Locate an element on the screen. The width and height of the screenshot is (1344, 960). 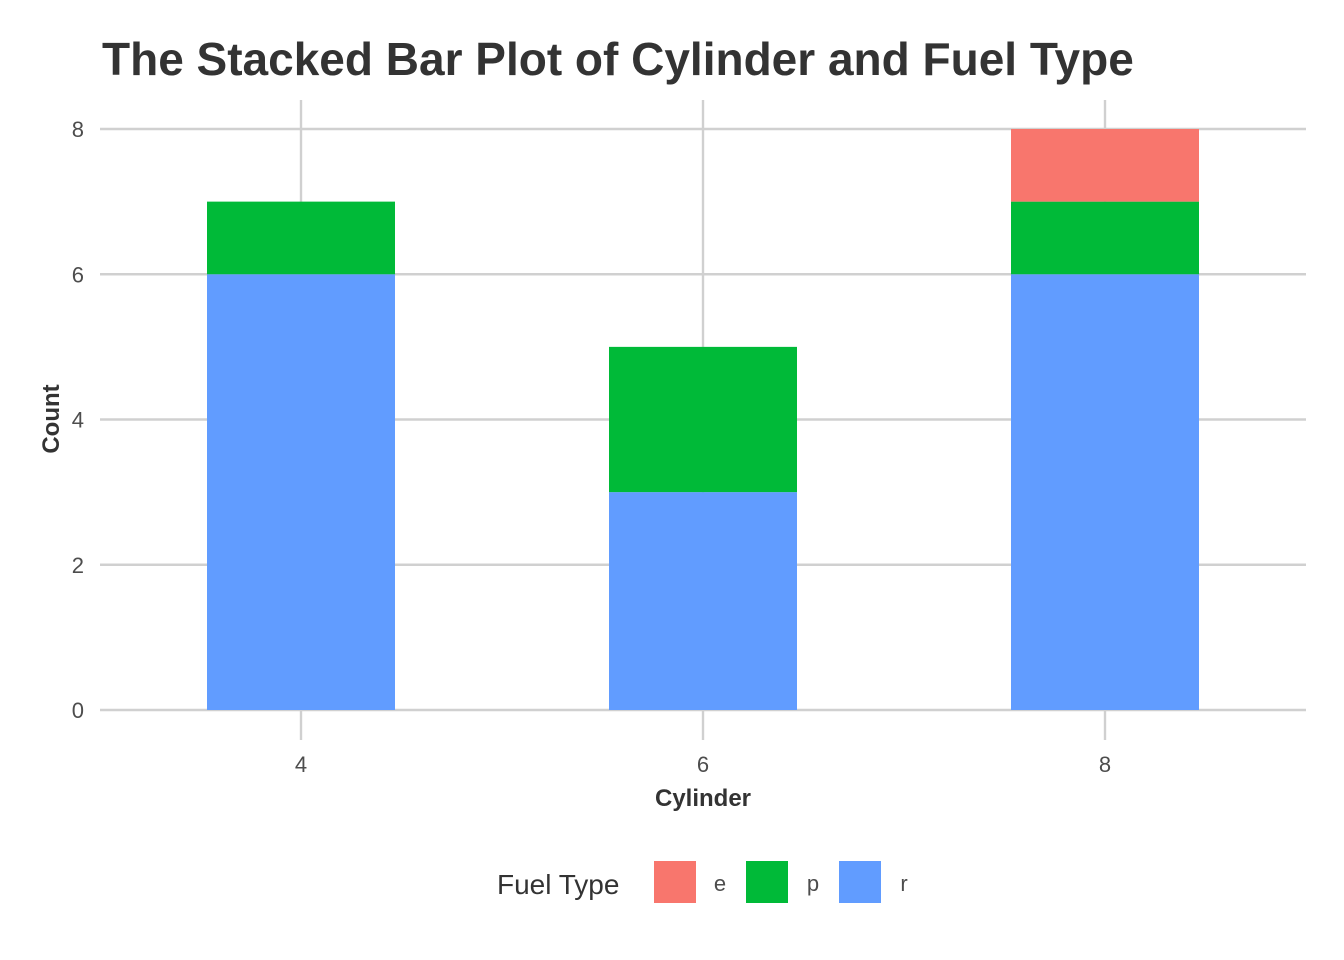
y-axis-ticks: 0 2 4 6 8 is located at coordinates (78, 420).